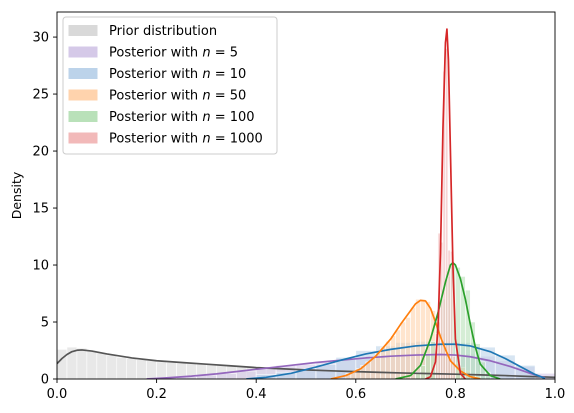  What do you see at coordinates (57, 394) in the screenshot?
I see `x-tick-label: 0.0` at bounding box center [57, 394].